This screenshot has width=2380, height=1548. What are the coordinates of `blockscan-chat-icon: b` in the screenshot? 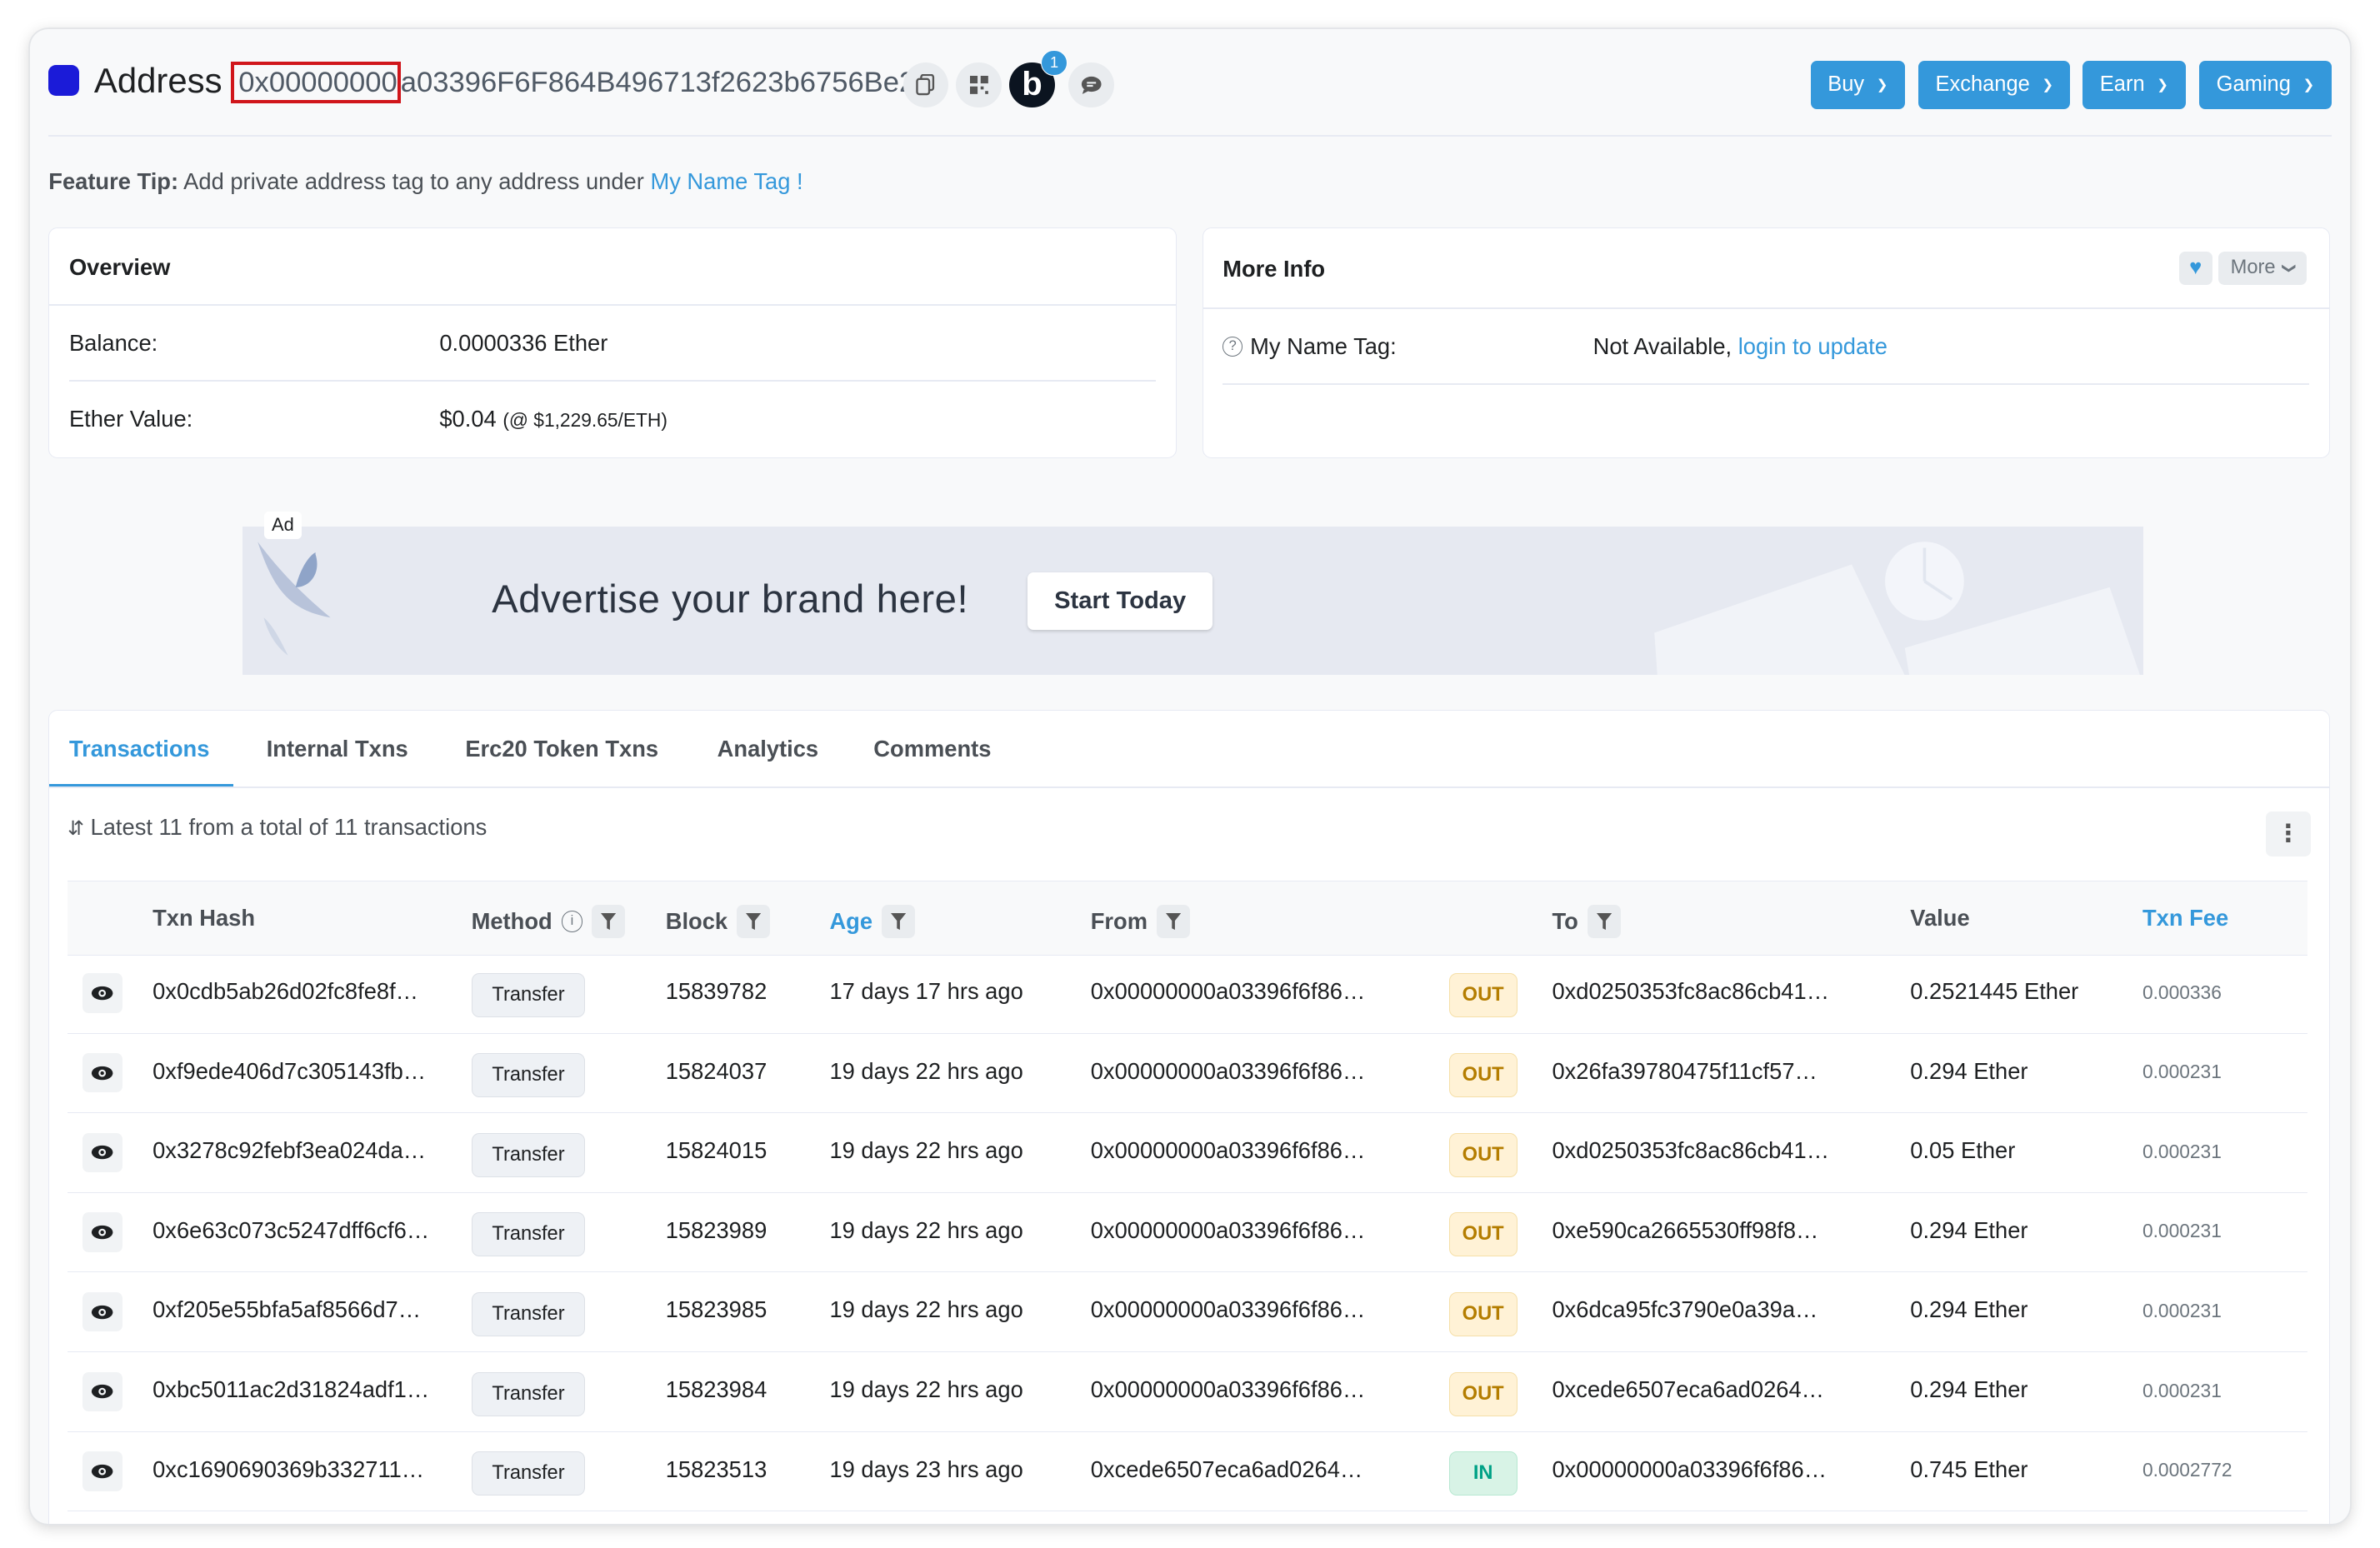 It's located at (1032, 85).